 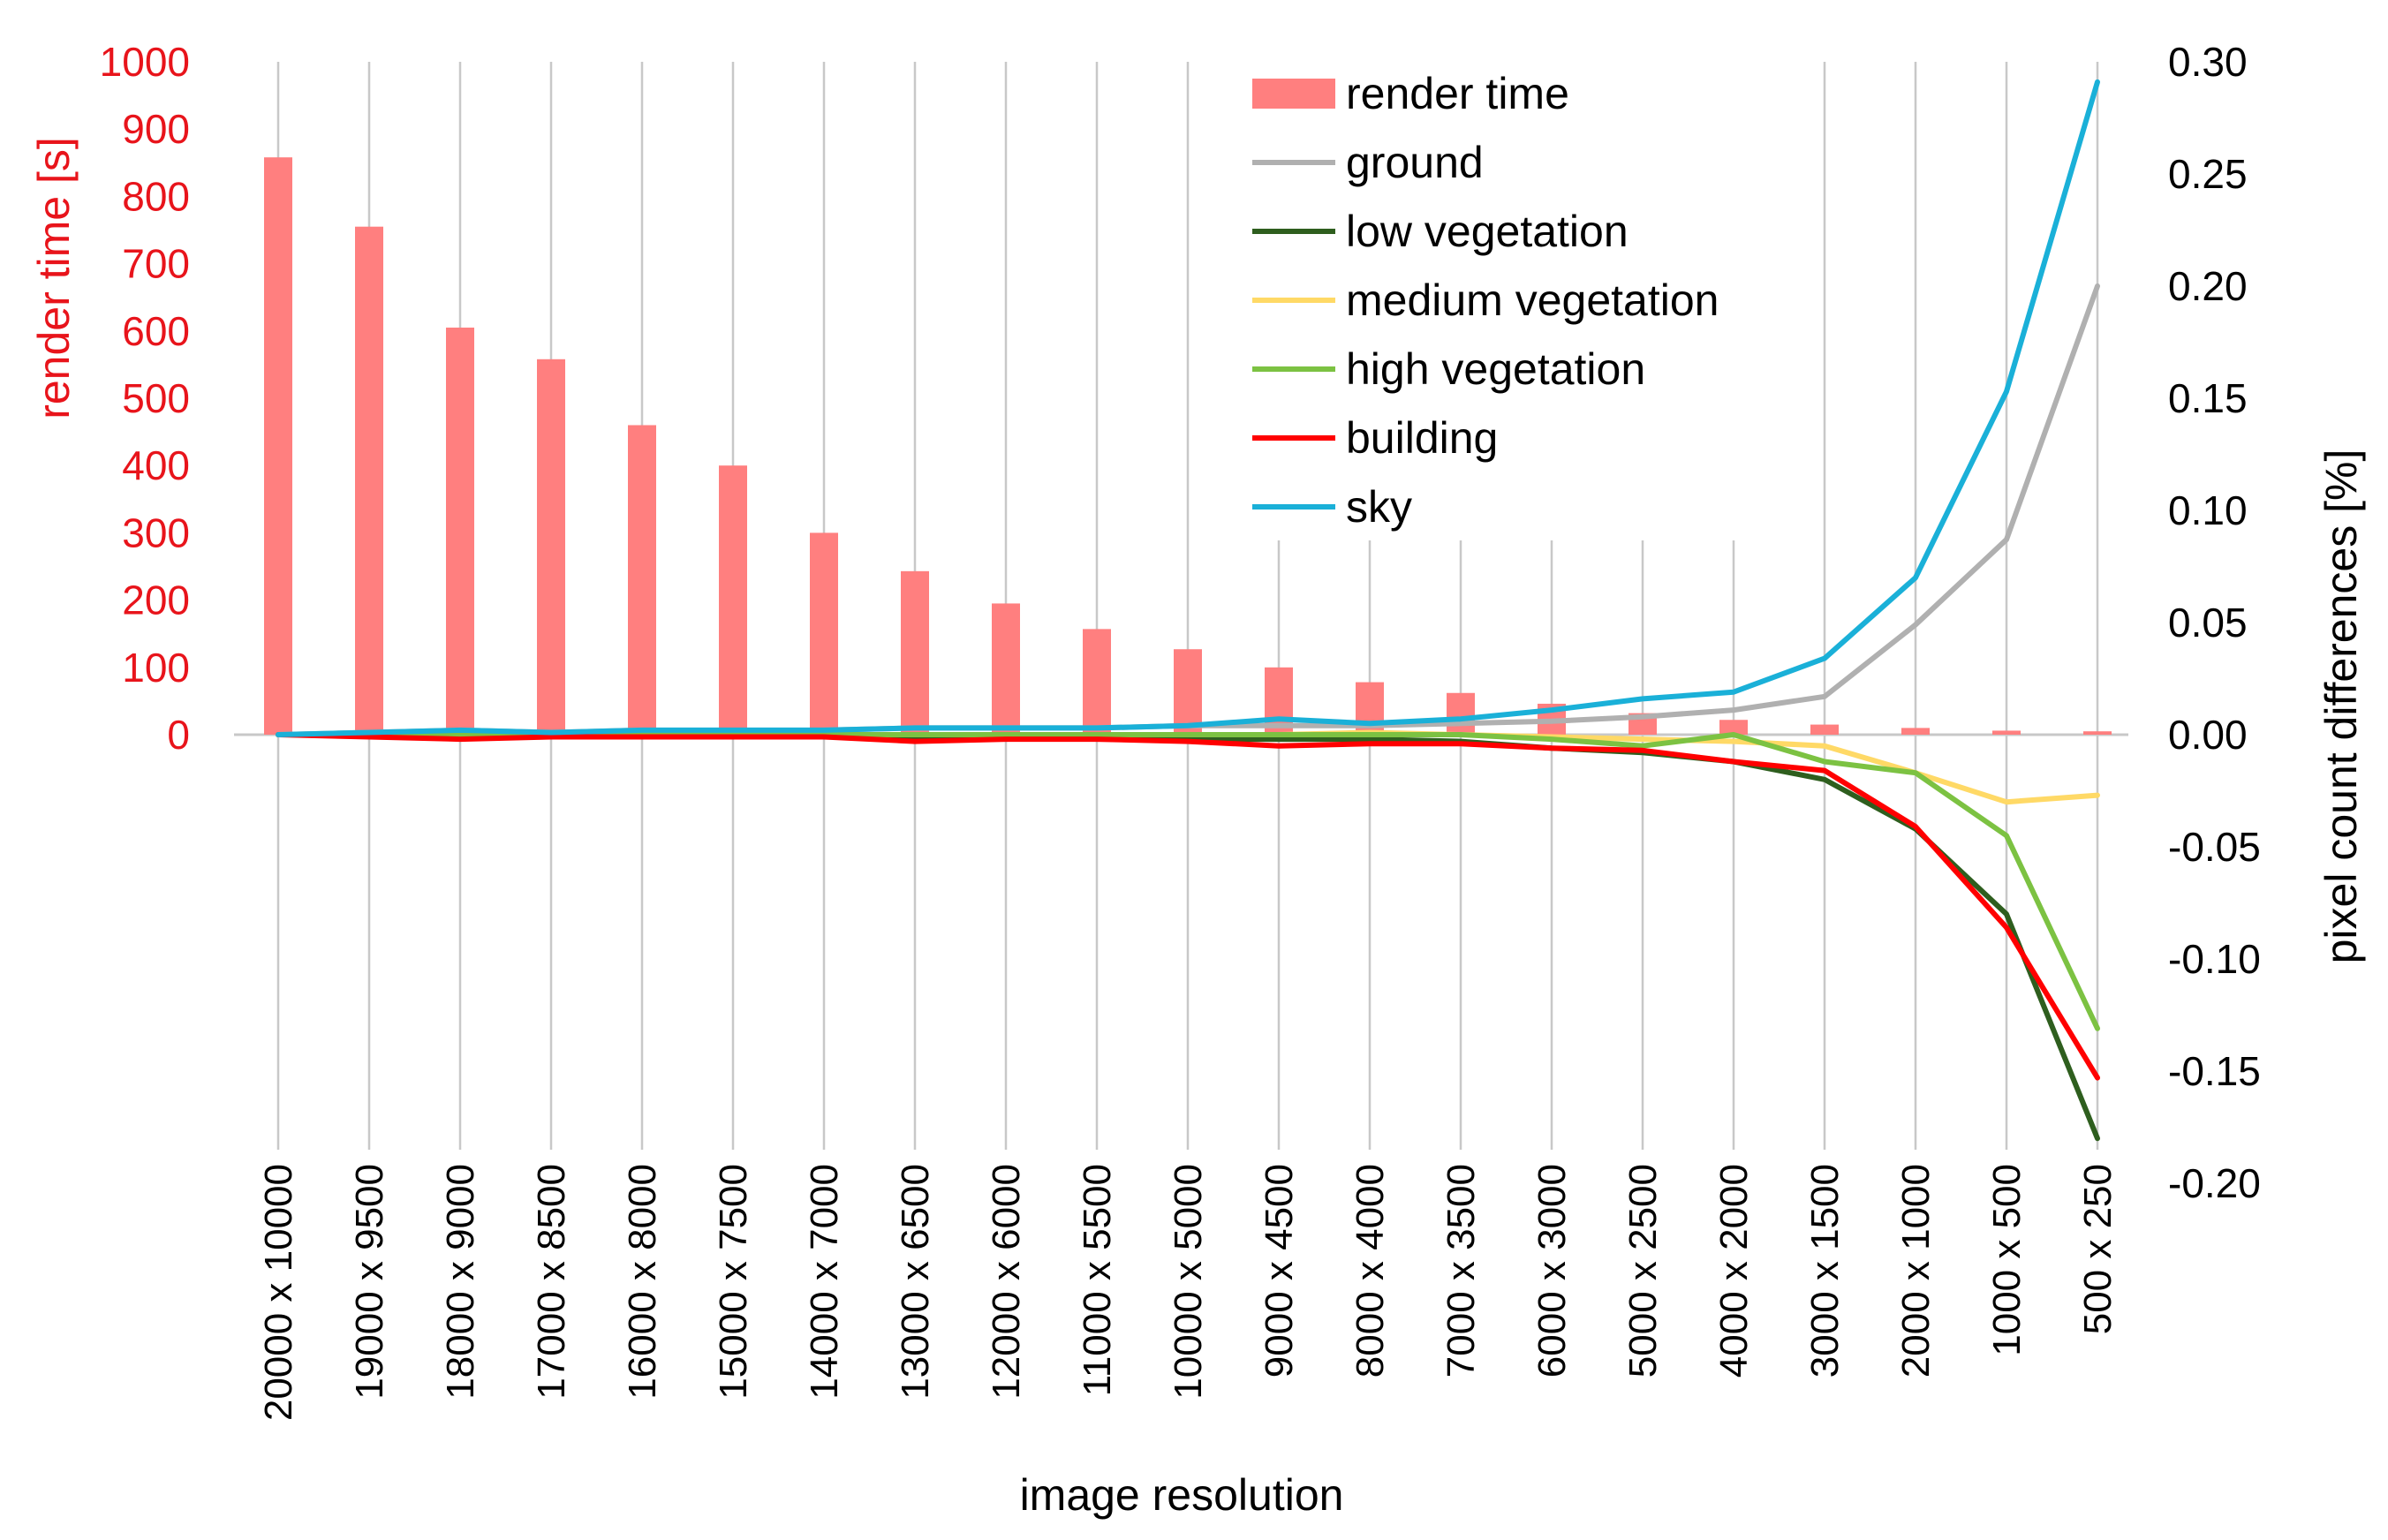 What do you see at coordinates (1293, 94) in the screenshot?
I see `legend-swatch` at bounding box center [1293, 94].